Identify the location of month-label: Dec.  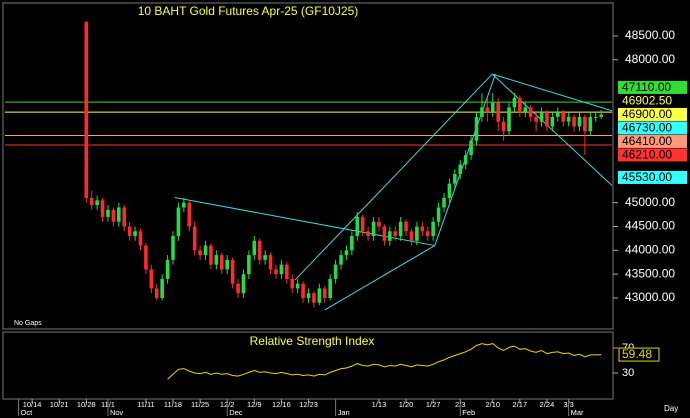
(236, 412).